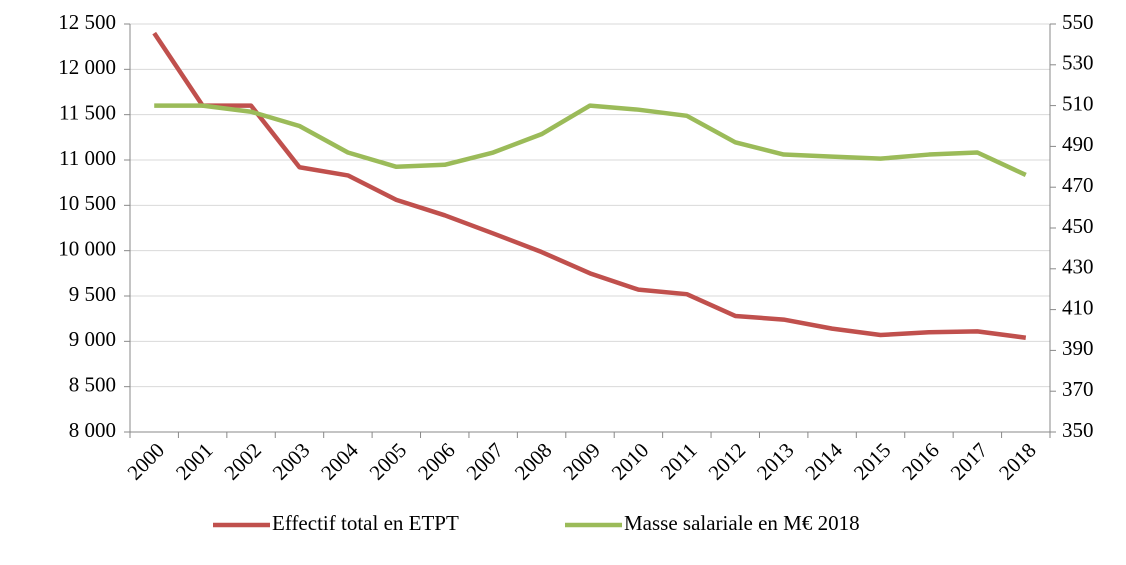 Image resolution: width=1126 pixels, height=565 pixels. Describe the element at coordinates (775, 461) in the screenshot. I see `x-tick-label: 2013` at that location.